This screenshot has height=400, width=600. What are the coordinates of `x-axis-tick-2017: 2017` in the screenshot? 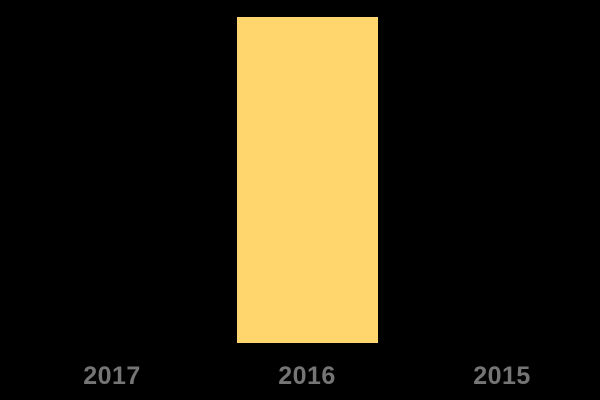 It's located at (112, 376).